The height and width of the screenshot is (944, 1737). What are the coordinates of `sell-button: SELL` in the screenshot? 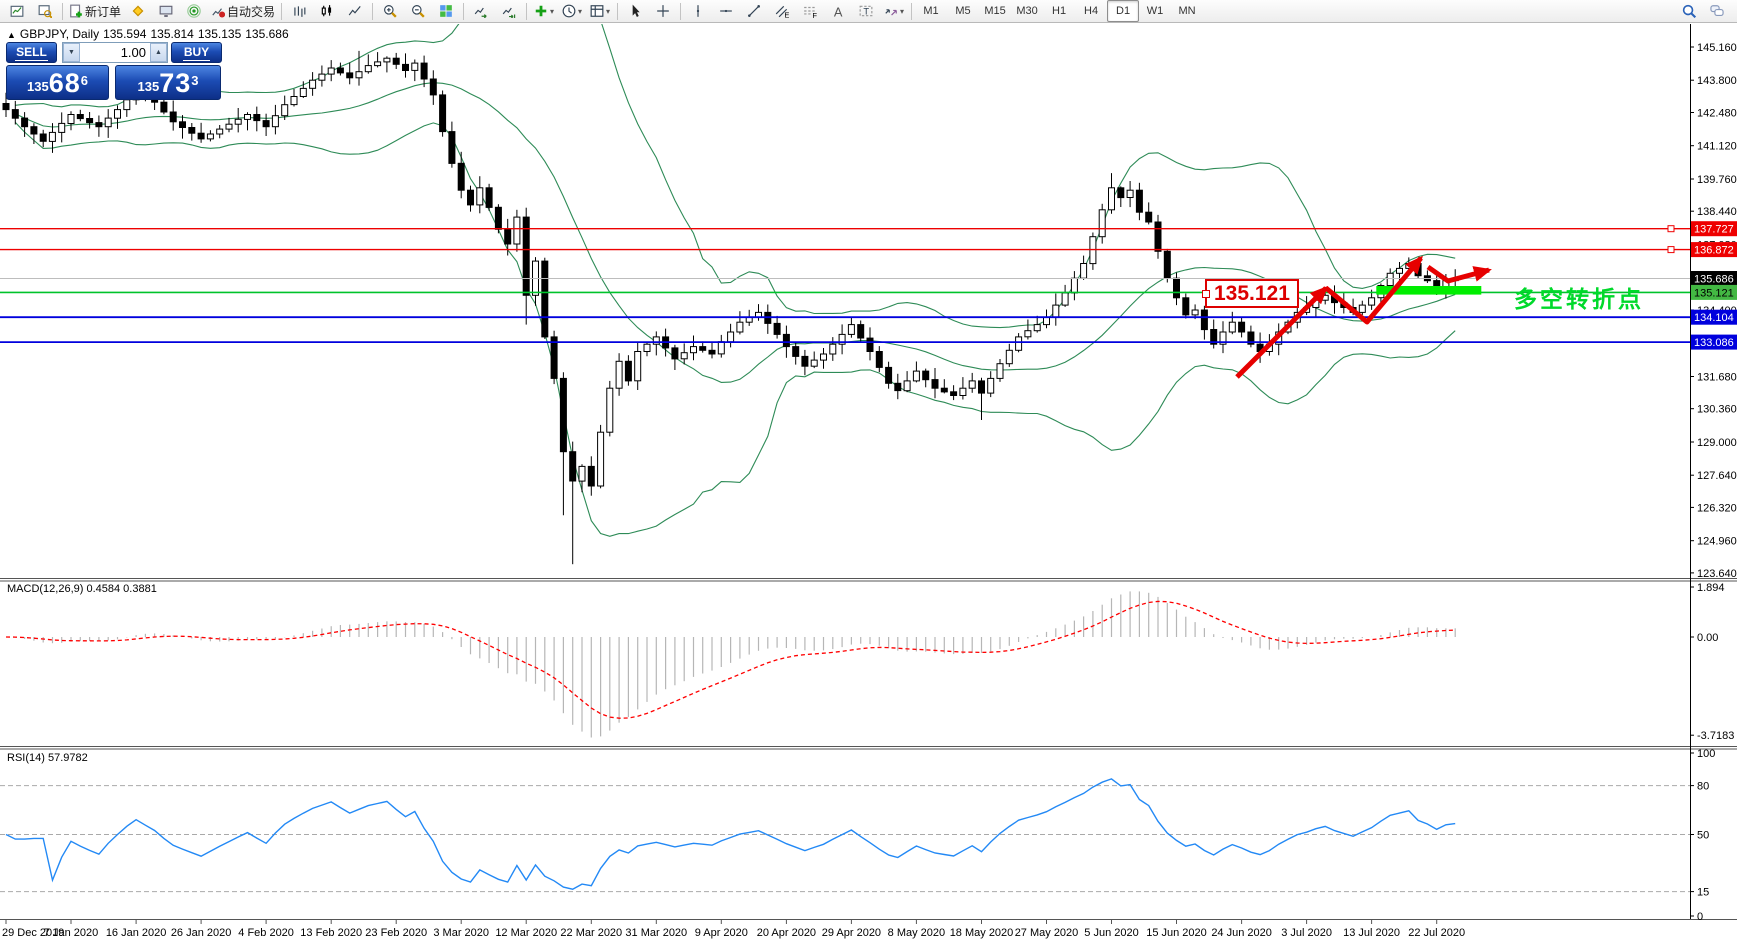 It's located at (31, 52).